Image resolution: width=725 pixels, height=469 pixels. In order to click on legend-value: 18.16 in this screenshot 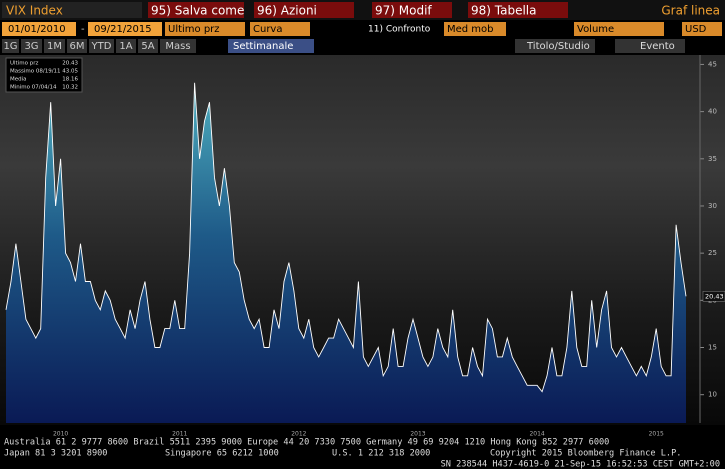, I will do `click(70, 80)`.